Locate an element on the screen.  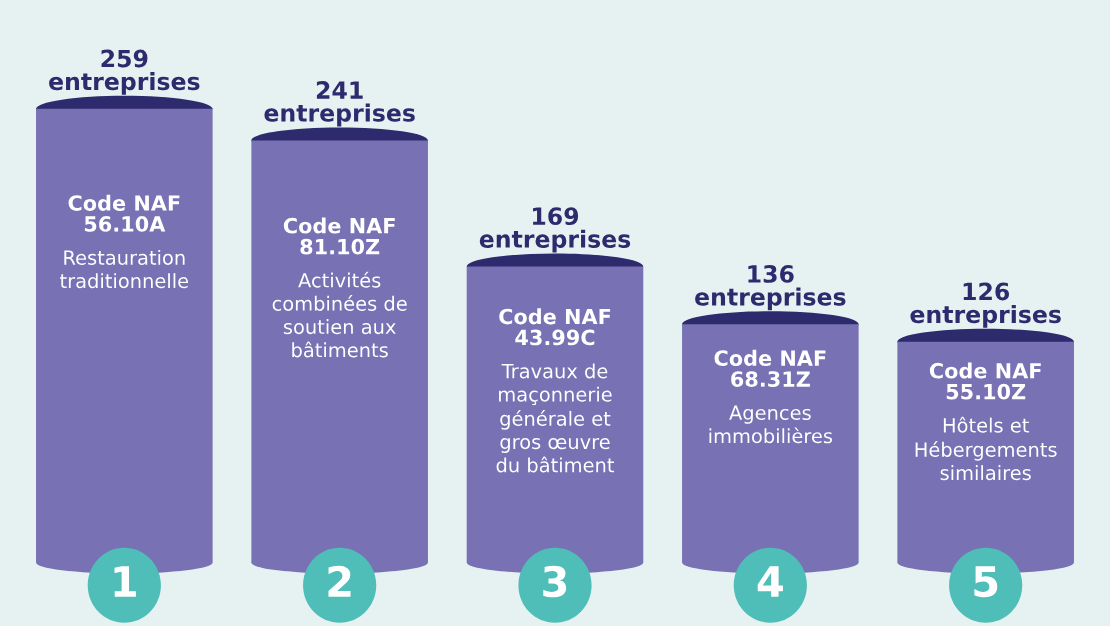
x-tick-label: Code NAF 56.10A is located at coordinates (124, 213).